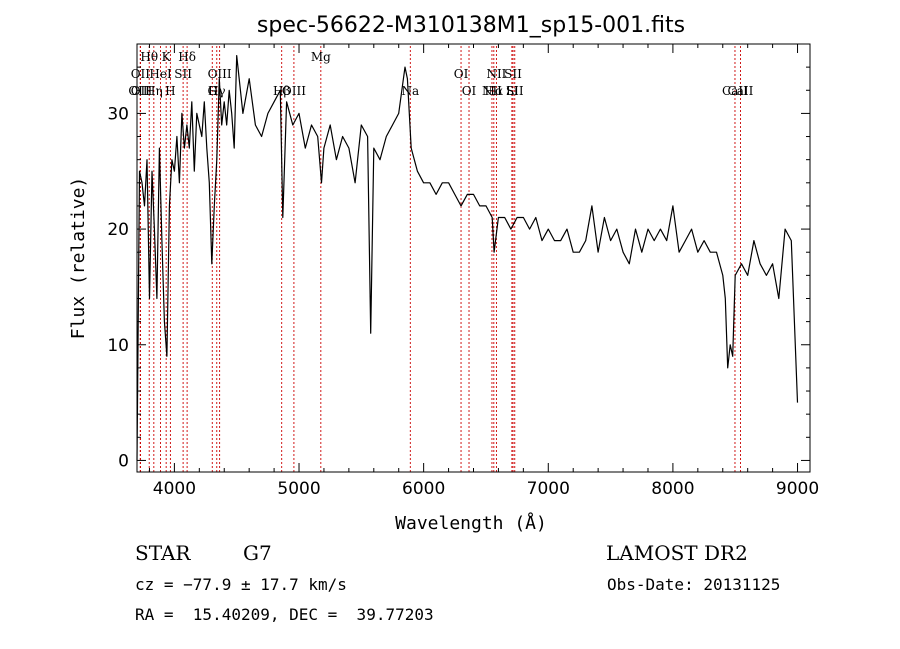 The image size is (900, 649). What do you see at coordinates (118, 346) in the screenshot?
I see `y-tick-label: 10` at bounding box center [118, 346].